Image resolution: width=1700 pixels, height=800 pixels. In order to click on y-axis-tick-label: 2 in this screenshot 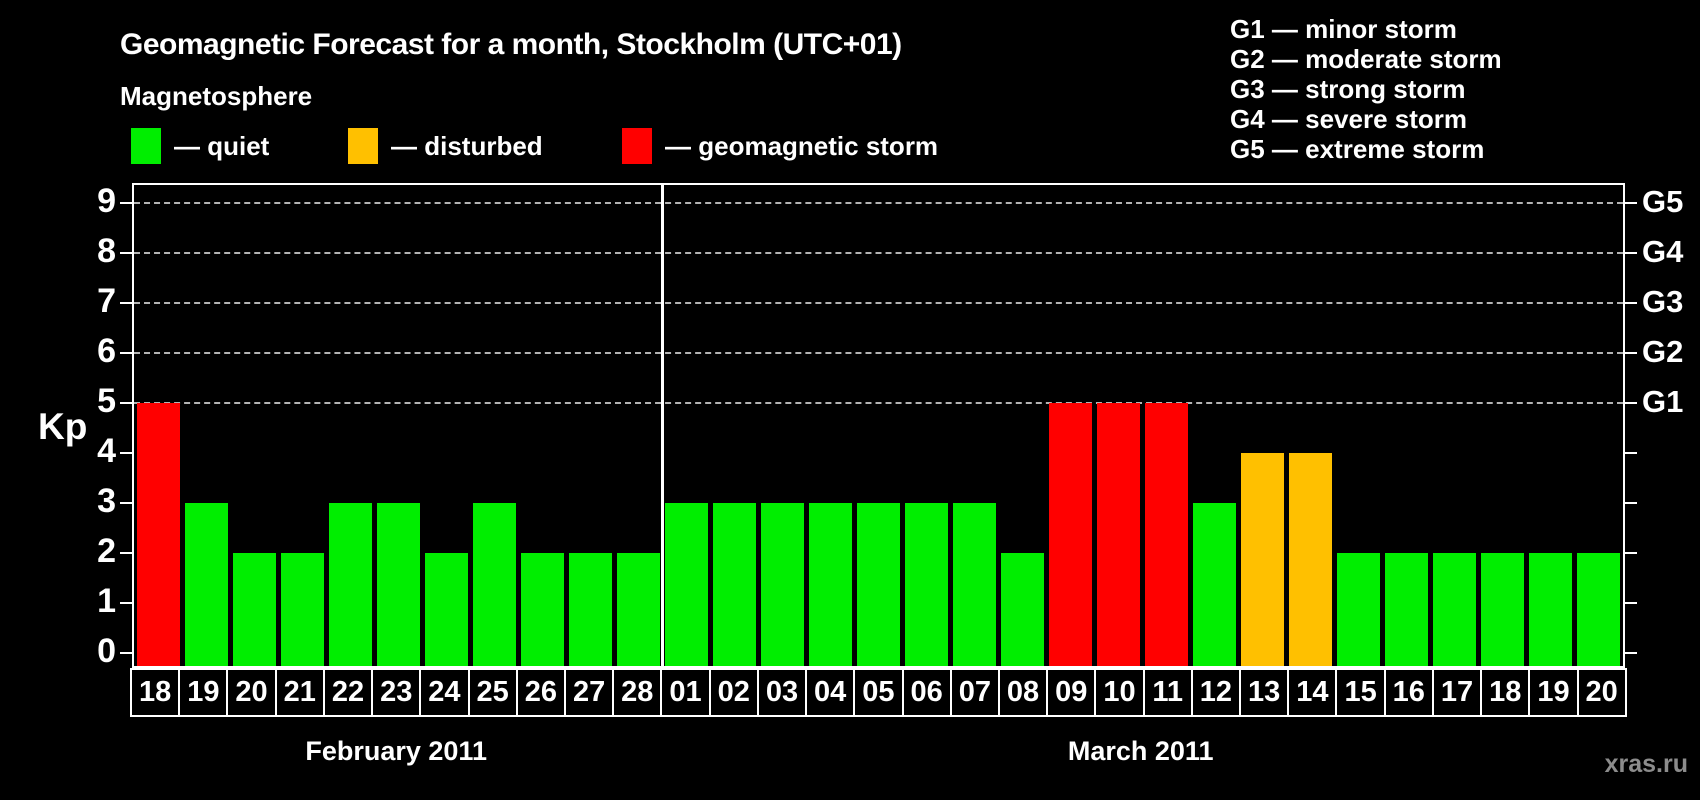, I will do `click(106, 551)`.